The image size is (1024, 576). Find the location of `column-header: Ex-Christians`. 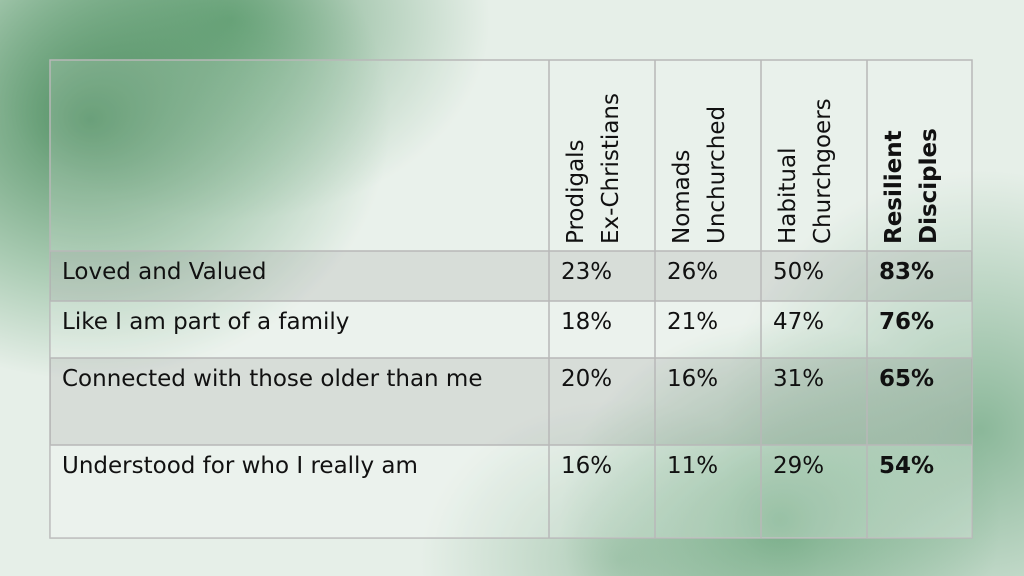

column-header: Ex-Christians is located at coordinates (611, 168).